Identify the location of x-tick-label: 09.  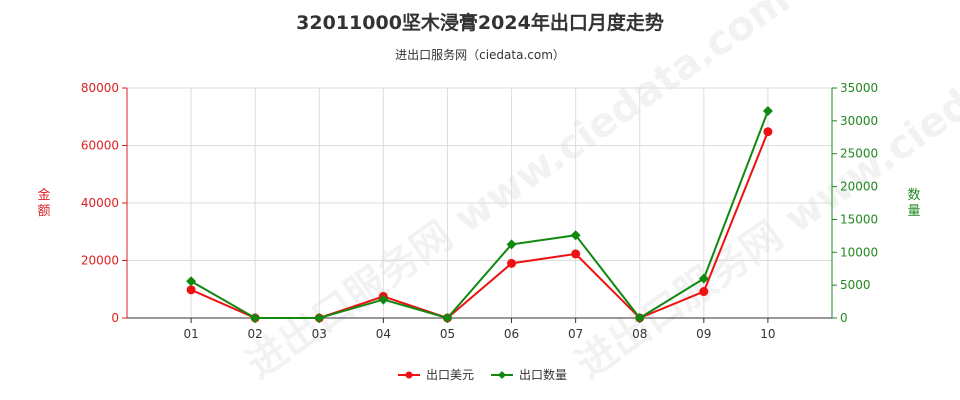
(703, 334).